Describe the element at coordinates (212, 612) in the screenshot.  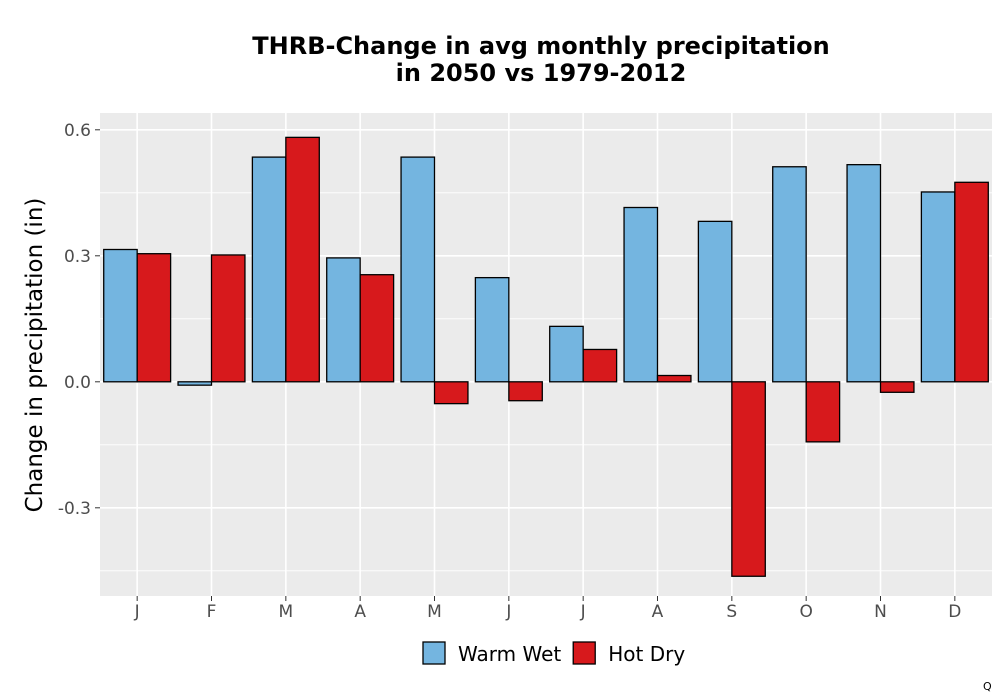
I see `x-tick-label: F` at that location.